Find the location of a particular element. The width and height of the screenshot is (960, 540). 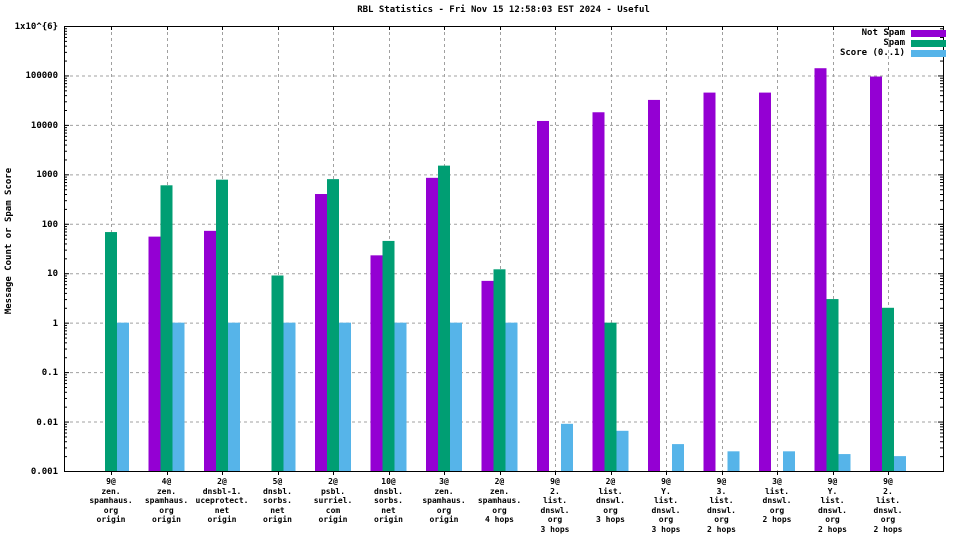

x-tick-label: 9@ 3. list. dnswl. org 2 hops is located at coordinates (721, 505).